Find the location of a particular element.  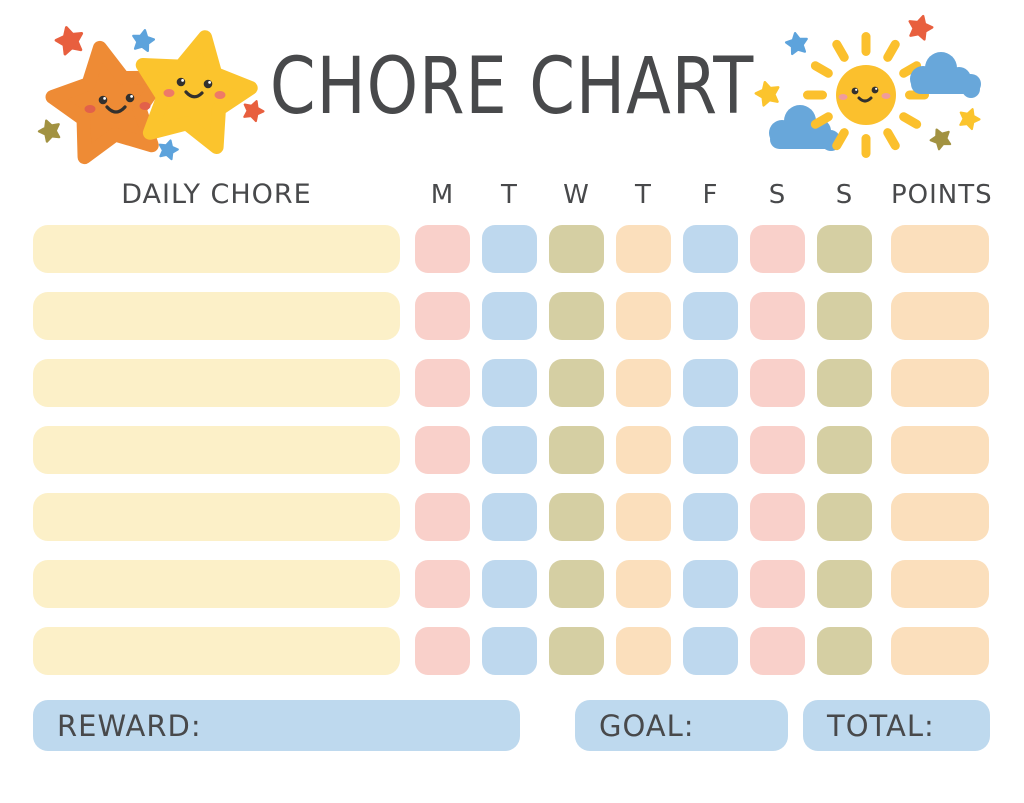

yellow-star-face is located at coordinates (194, 88).